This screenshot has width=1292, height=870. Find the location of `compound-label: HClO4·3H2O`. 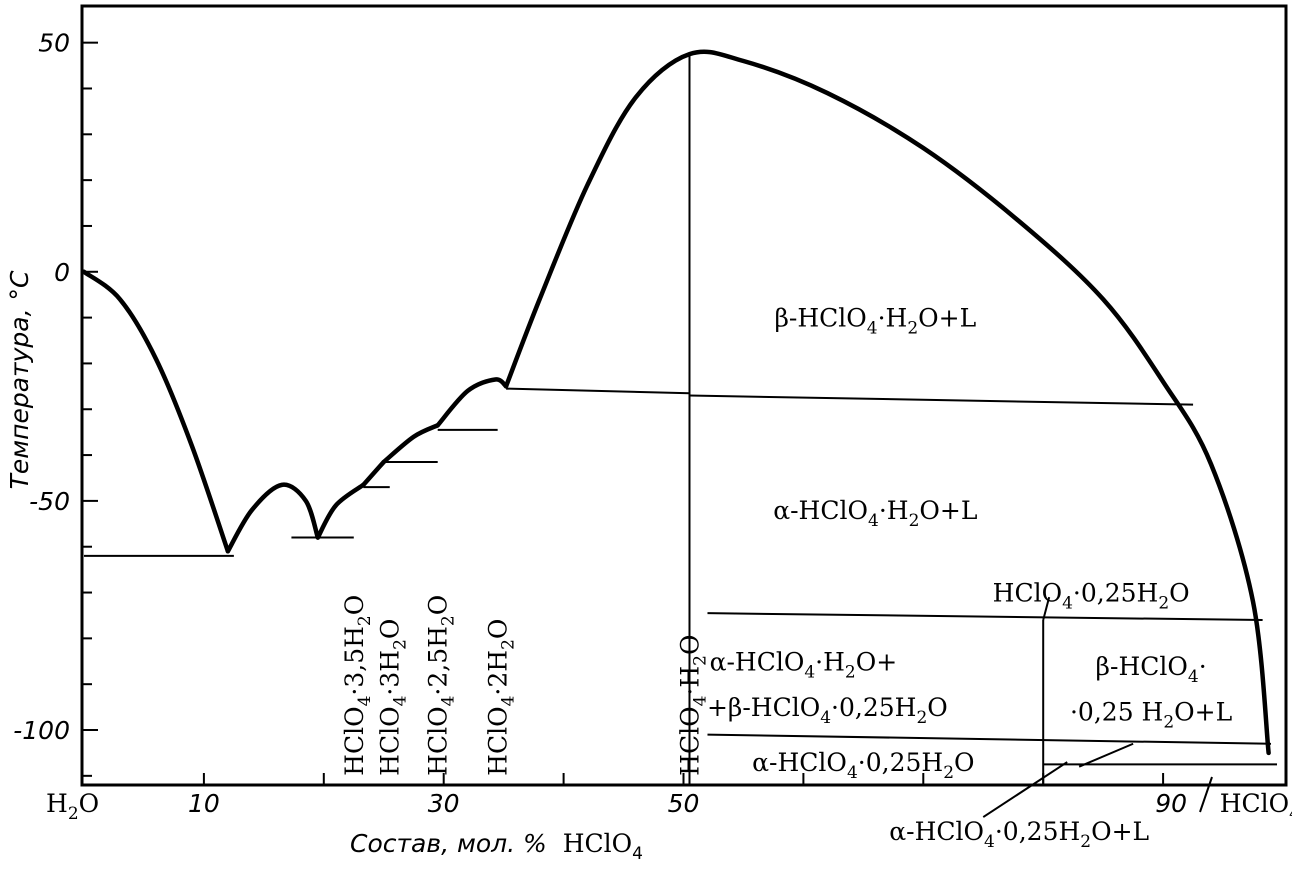

compound-label: HClO4·3H2O is located at coordinates (393, 697).